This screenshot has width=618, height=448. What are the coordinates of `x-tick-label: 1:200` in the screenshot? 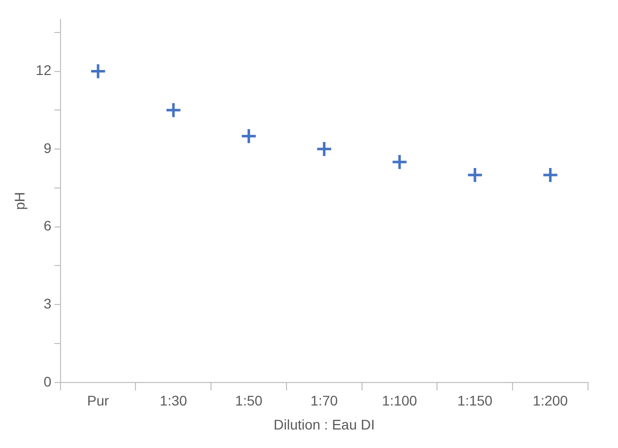 It's located at (550, 400).